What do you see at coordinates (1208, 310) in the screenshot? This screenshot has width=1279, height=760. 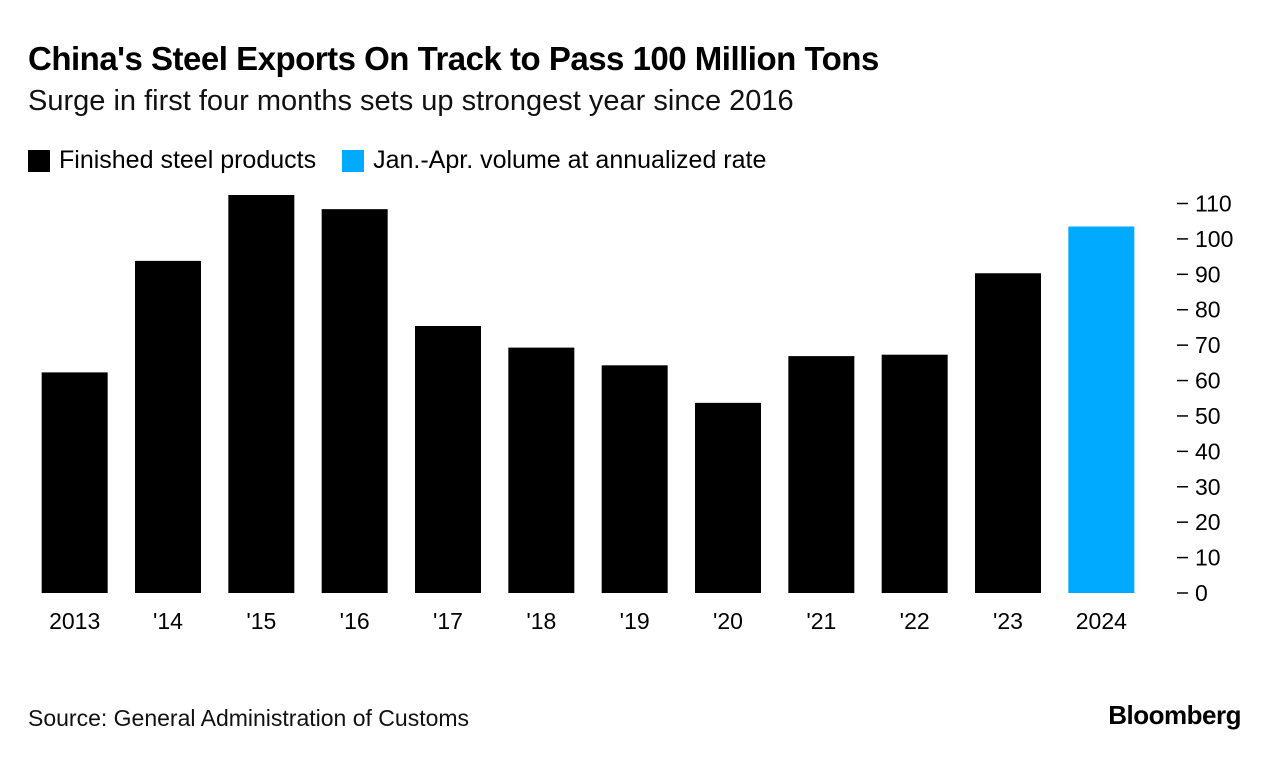 I see `y-tick-label: 80` at bounding box center [1208, 310].